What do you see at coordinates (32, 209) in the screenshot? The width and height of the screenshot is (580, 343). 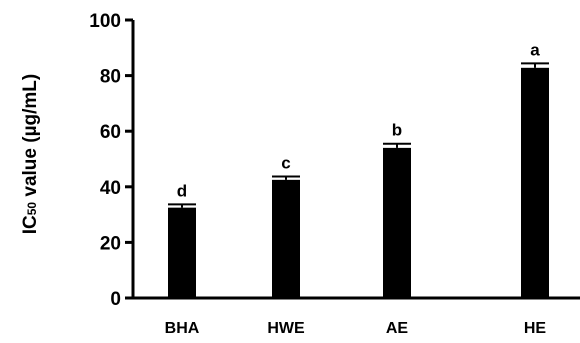 I see `y-axis-label-subscript: 50` at bounding box center [32, 209].